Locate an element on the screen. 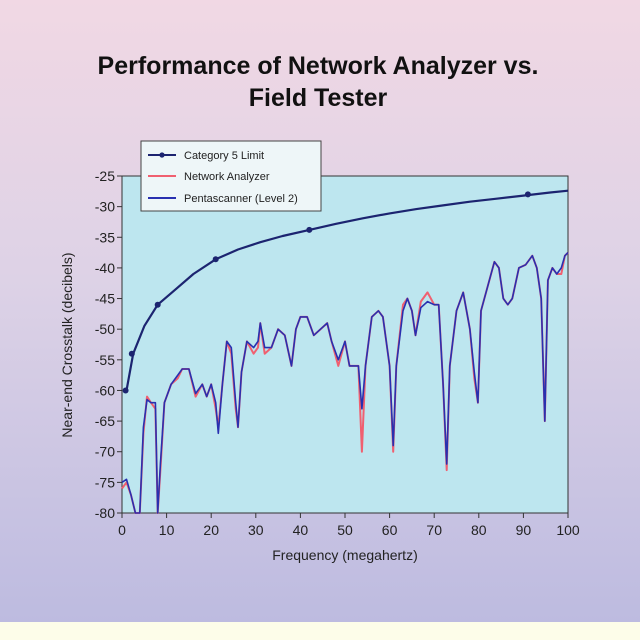 The image size is (640, 640). y-axis-label: Near-end Crosstalk (decibels) is located at coordinates (67, 344).